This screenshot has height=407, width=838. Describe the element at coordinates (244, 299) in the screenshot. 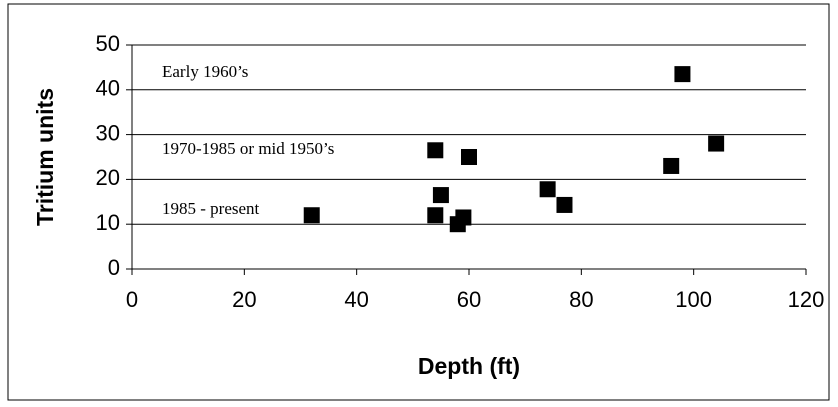

I see `x-tick-label: 20` at that location.